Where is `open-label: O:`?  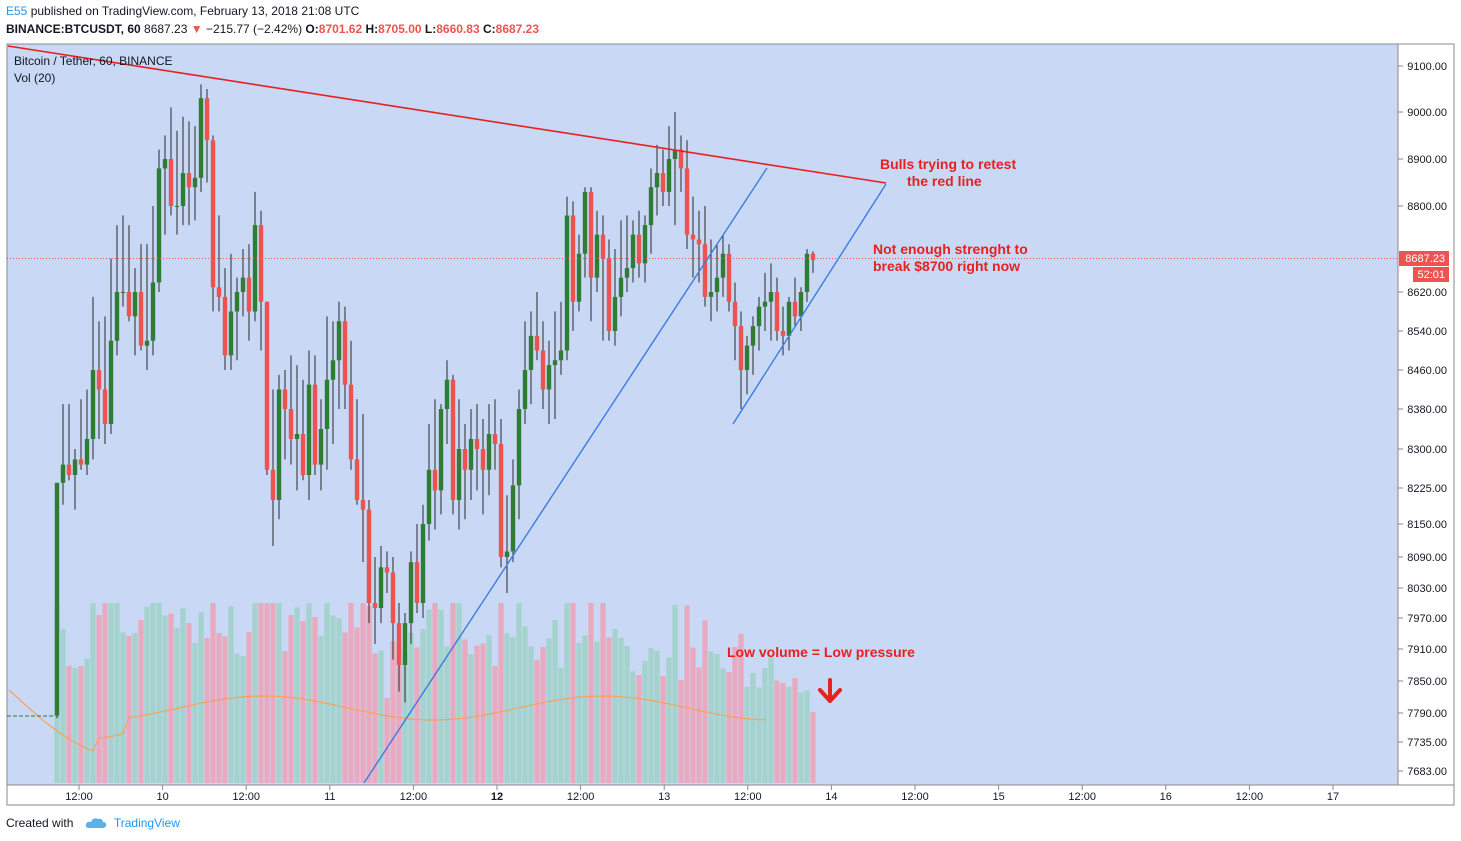
open-label: O: is located at coordinates (312, 29).